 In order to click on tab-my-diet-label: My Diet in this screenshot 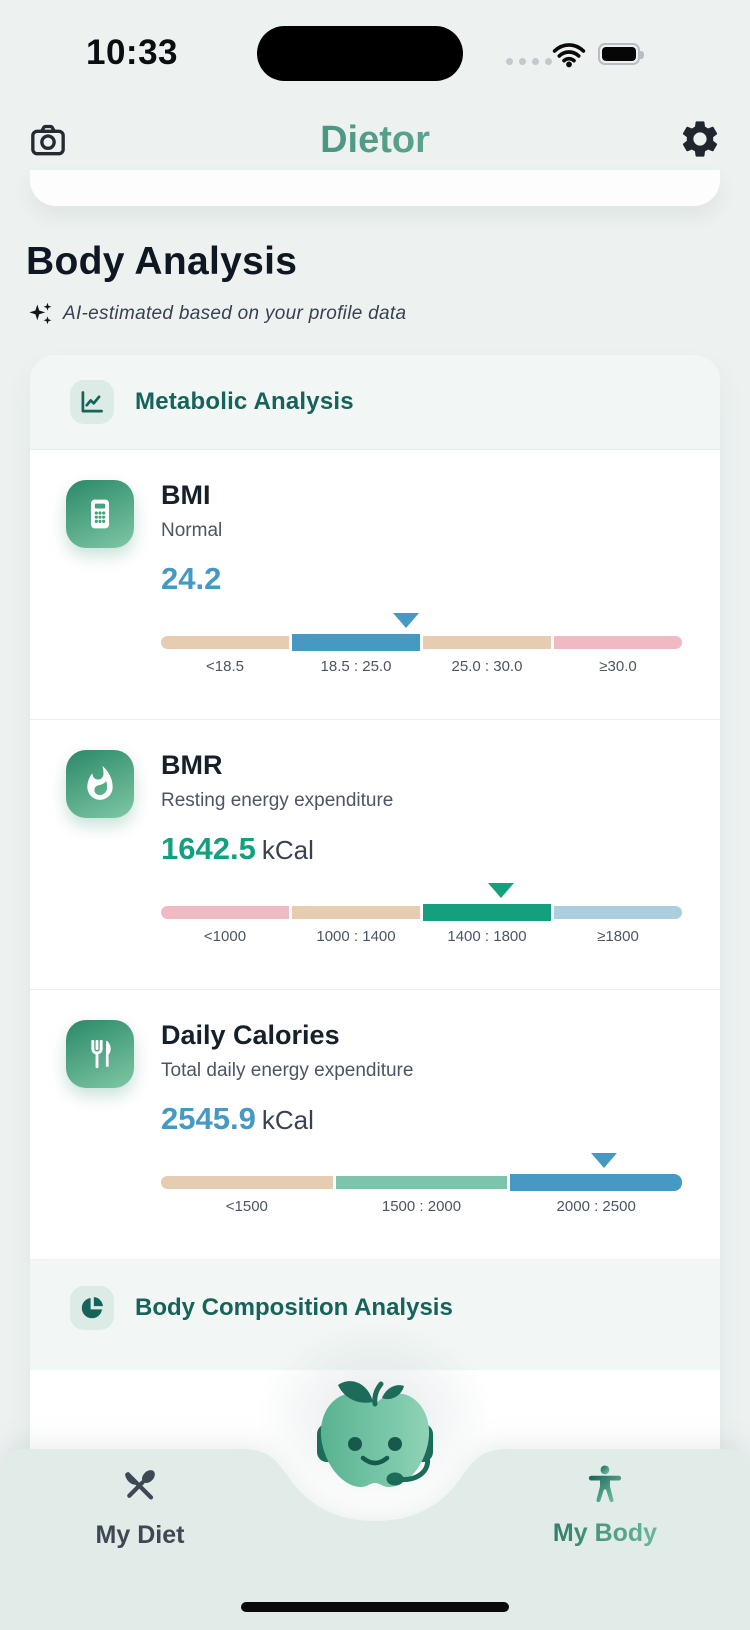, I will do `click(140, 1535)`.